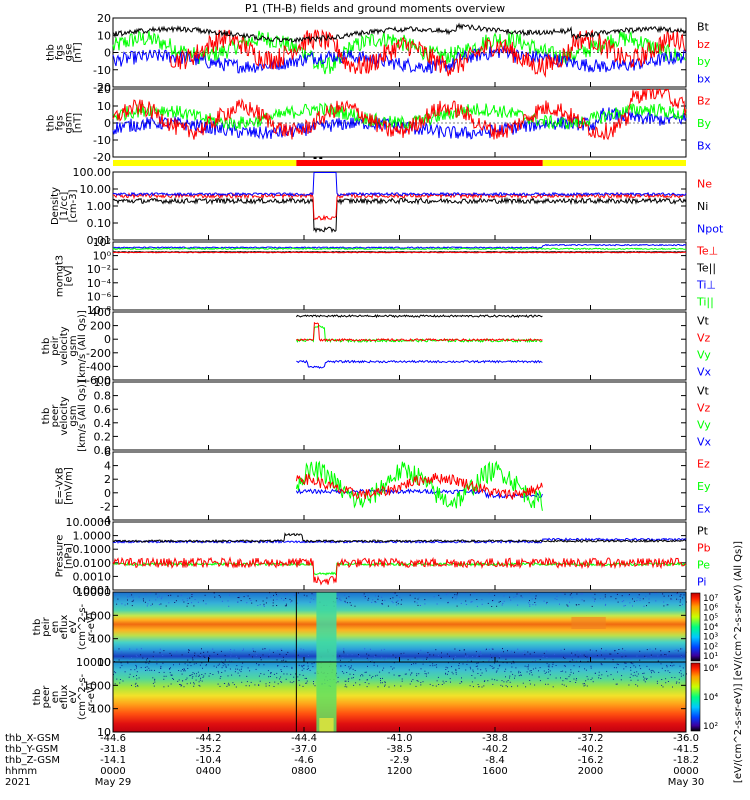 The height and width of the screenshot is (800, 750). I want to click on legend-pi: Pi, so click(701, 582).